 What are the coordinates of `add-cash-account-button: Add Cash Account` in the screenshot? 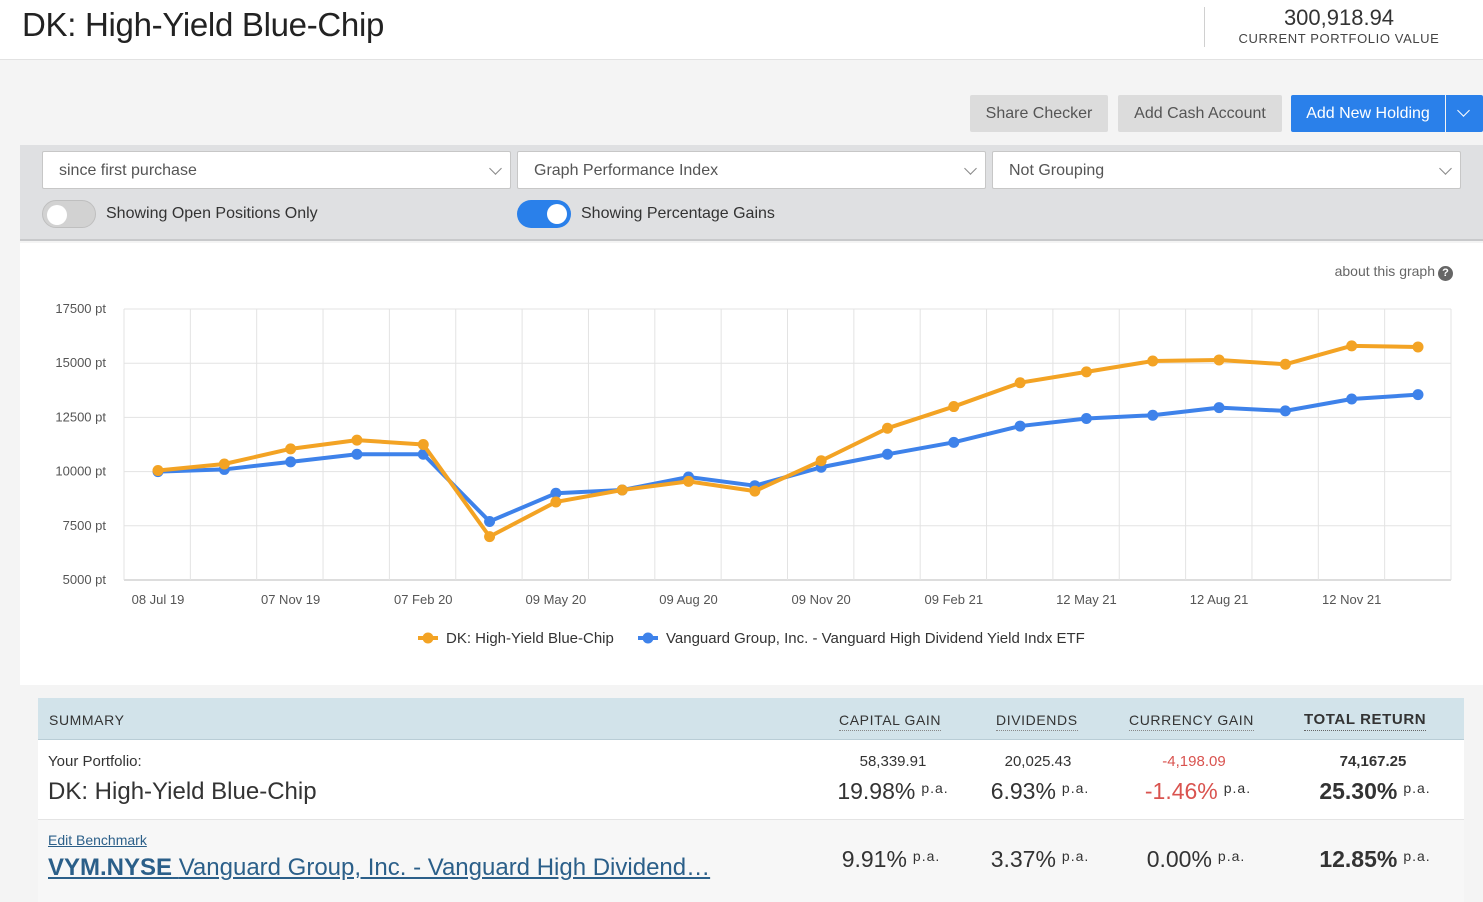 It's located at (1200, 113).